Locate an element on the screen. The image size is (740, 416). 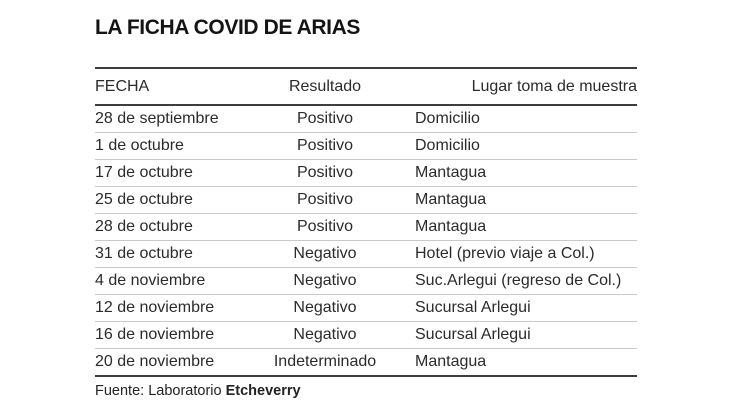
page-title: LA FICHA COVID DE ARIAS is located at coordinates (227, 27).